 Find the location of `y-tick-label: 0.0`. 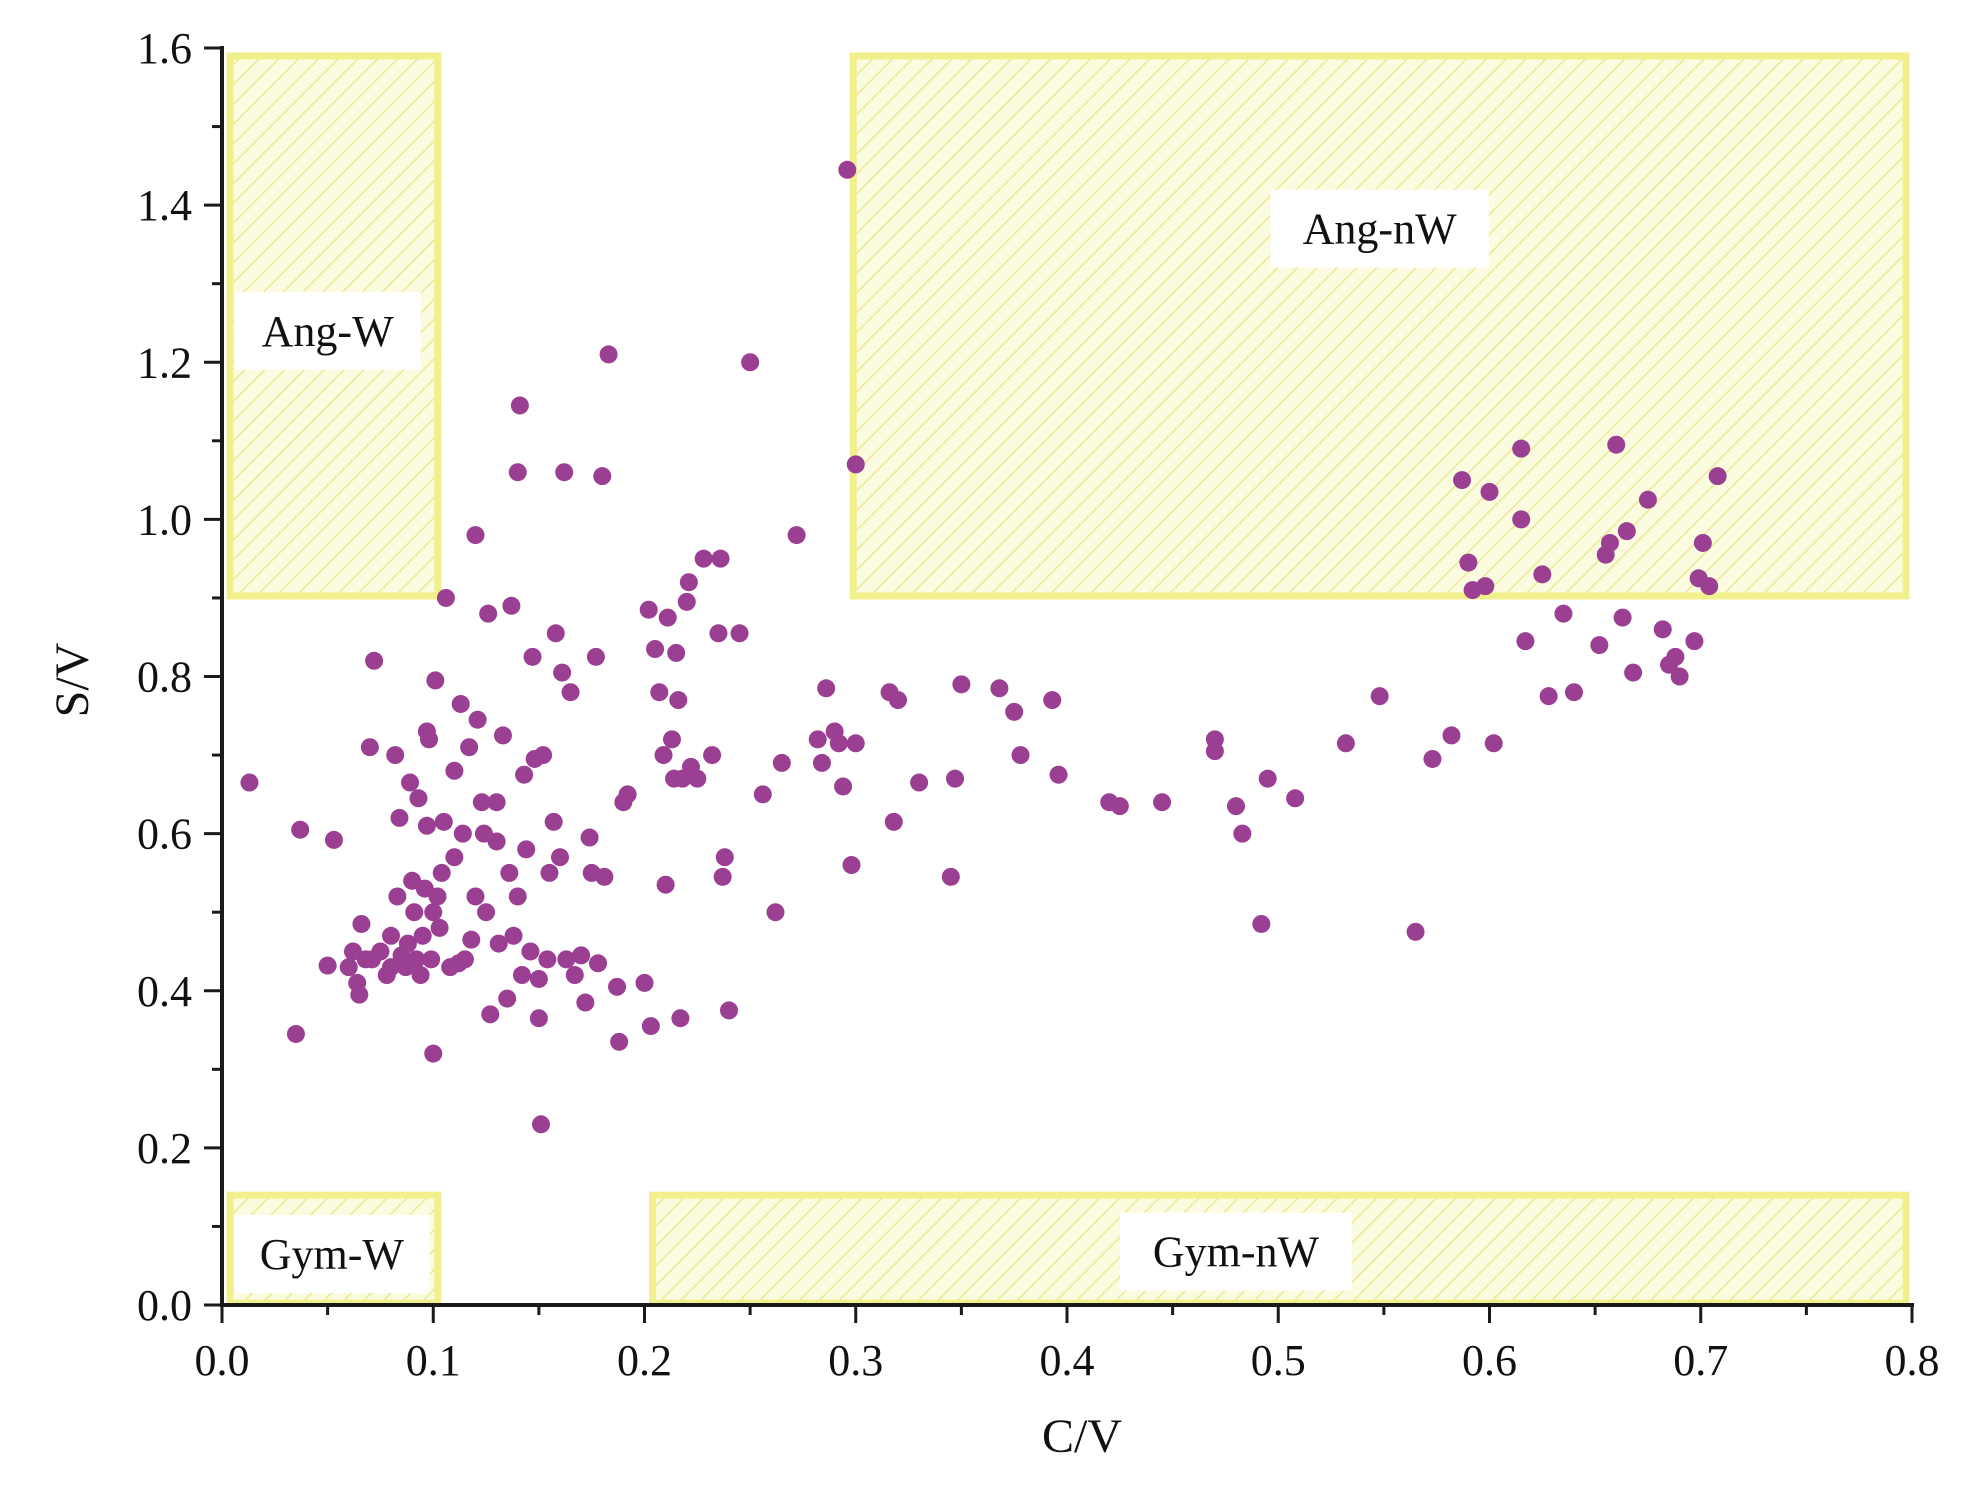

y-tick-label: 0.0 is located at coordinates (164, 1305).